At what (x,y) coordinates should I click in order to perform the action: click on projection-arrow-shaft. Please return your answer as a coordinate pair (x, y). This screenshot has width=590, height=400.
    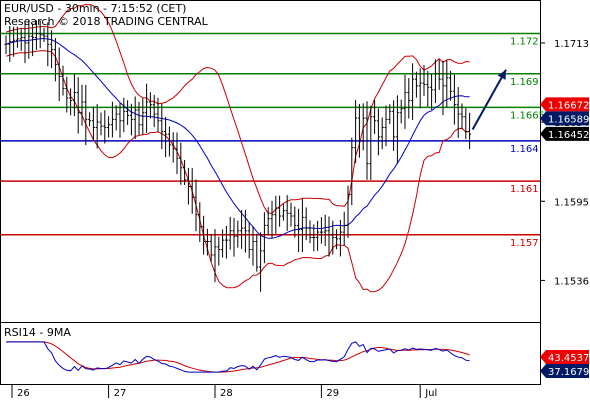
    Looking at the image, I should click on (489, 99).